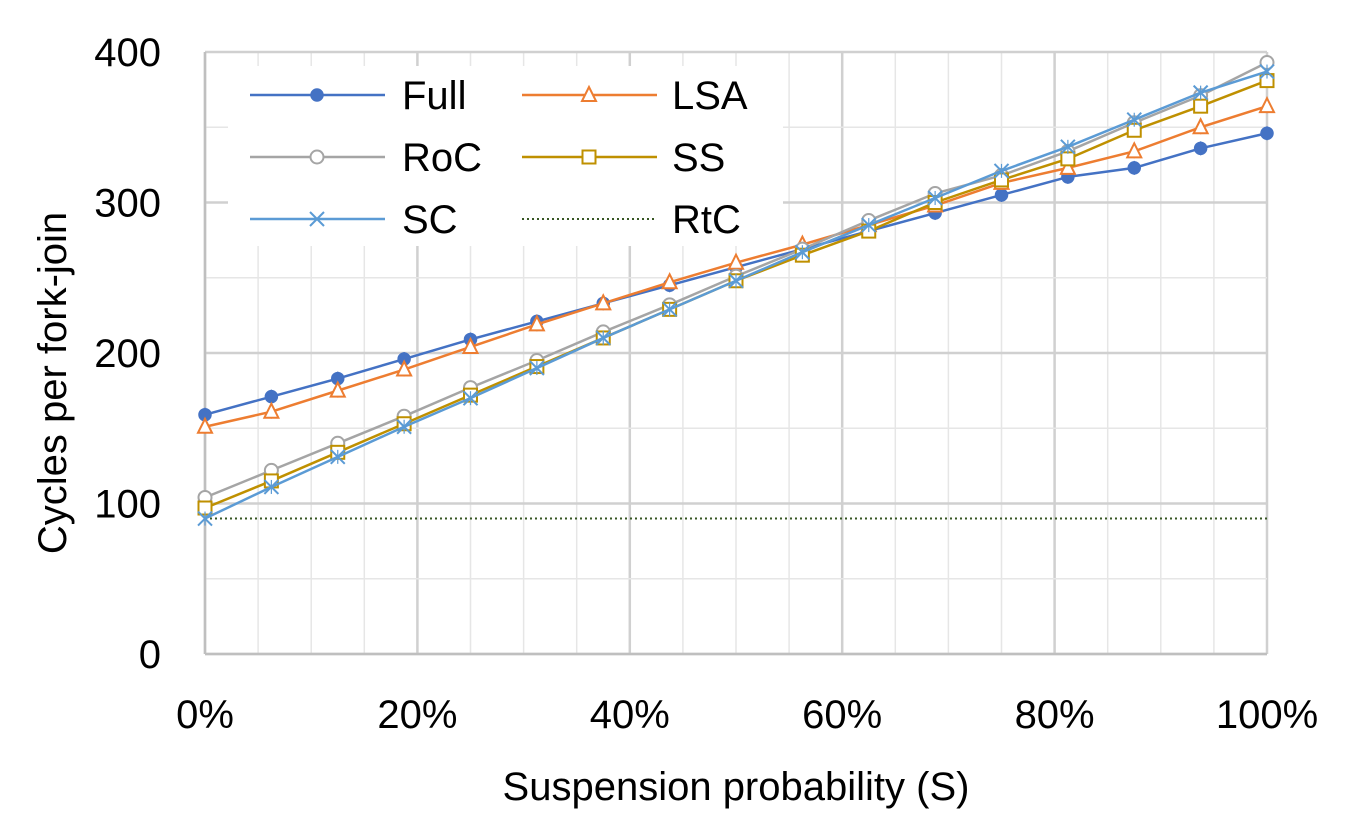  Describe the element at coordinates (736, 787) in the screenshot. I see `x-axis-title: Suspension probability (S)` at that location.